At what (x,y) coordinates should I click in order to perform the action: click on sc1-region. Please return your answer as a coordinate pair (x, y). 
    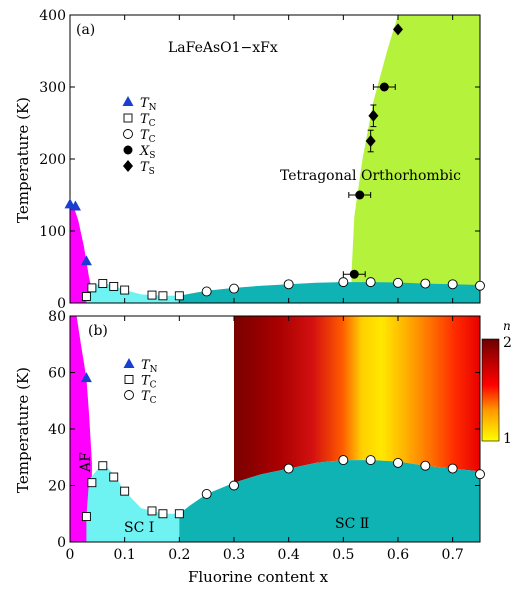
    Looking at the image, I should click on (133, 502).